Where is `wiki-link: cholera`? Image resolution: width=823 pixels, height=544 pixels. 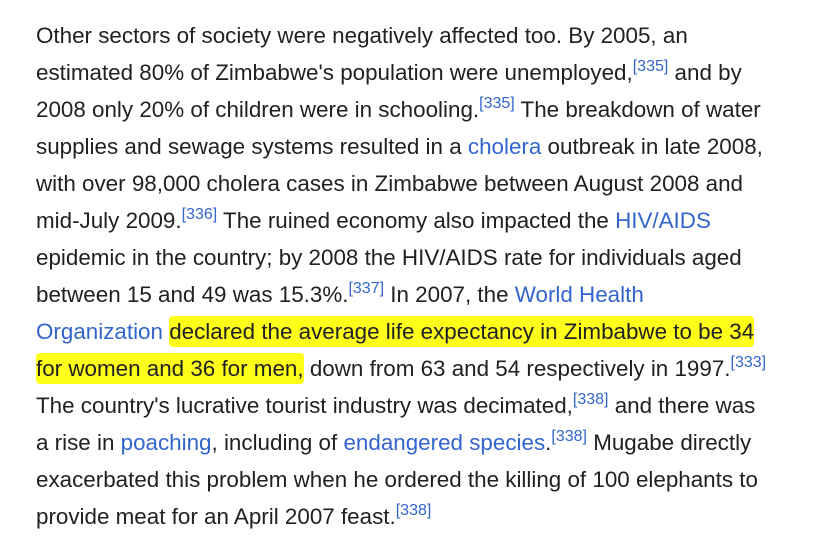 wiki-link: cholera is located at coordinates (504, 146).